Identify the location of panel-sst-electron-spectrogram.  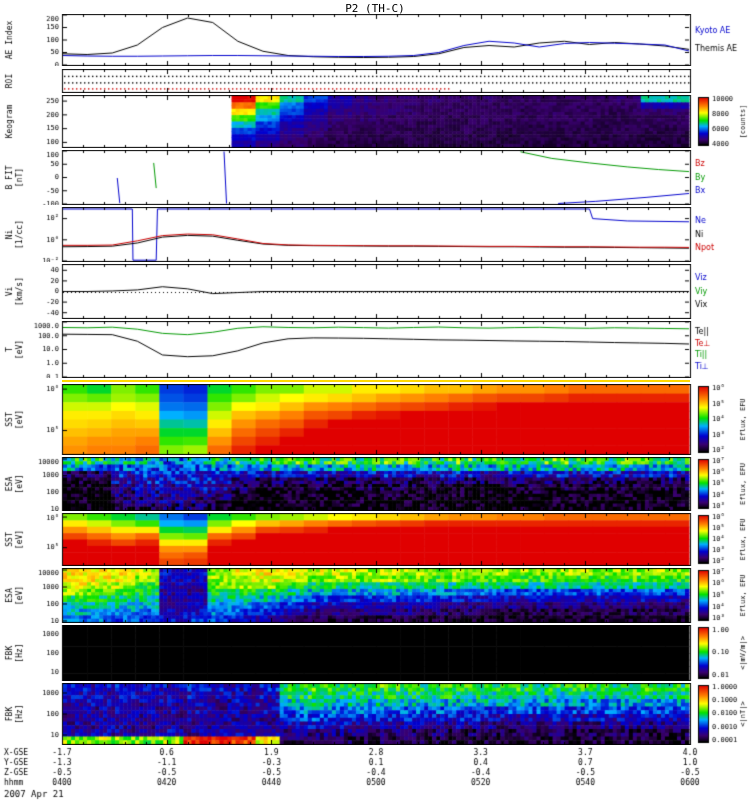
(375, 539).